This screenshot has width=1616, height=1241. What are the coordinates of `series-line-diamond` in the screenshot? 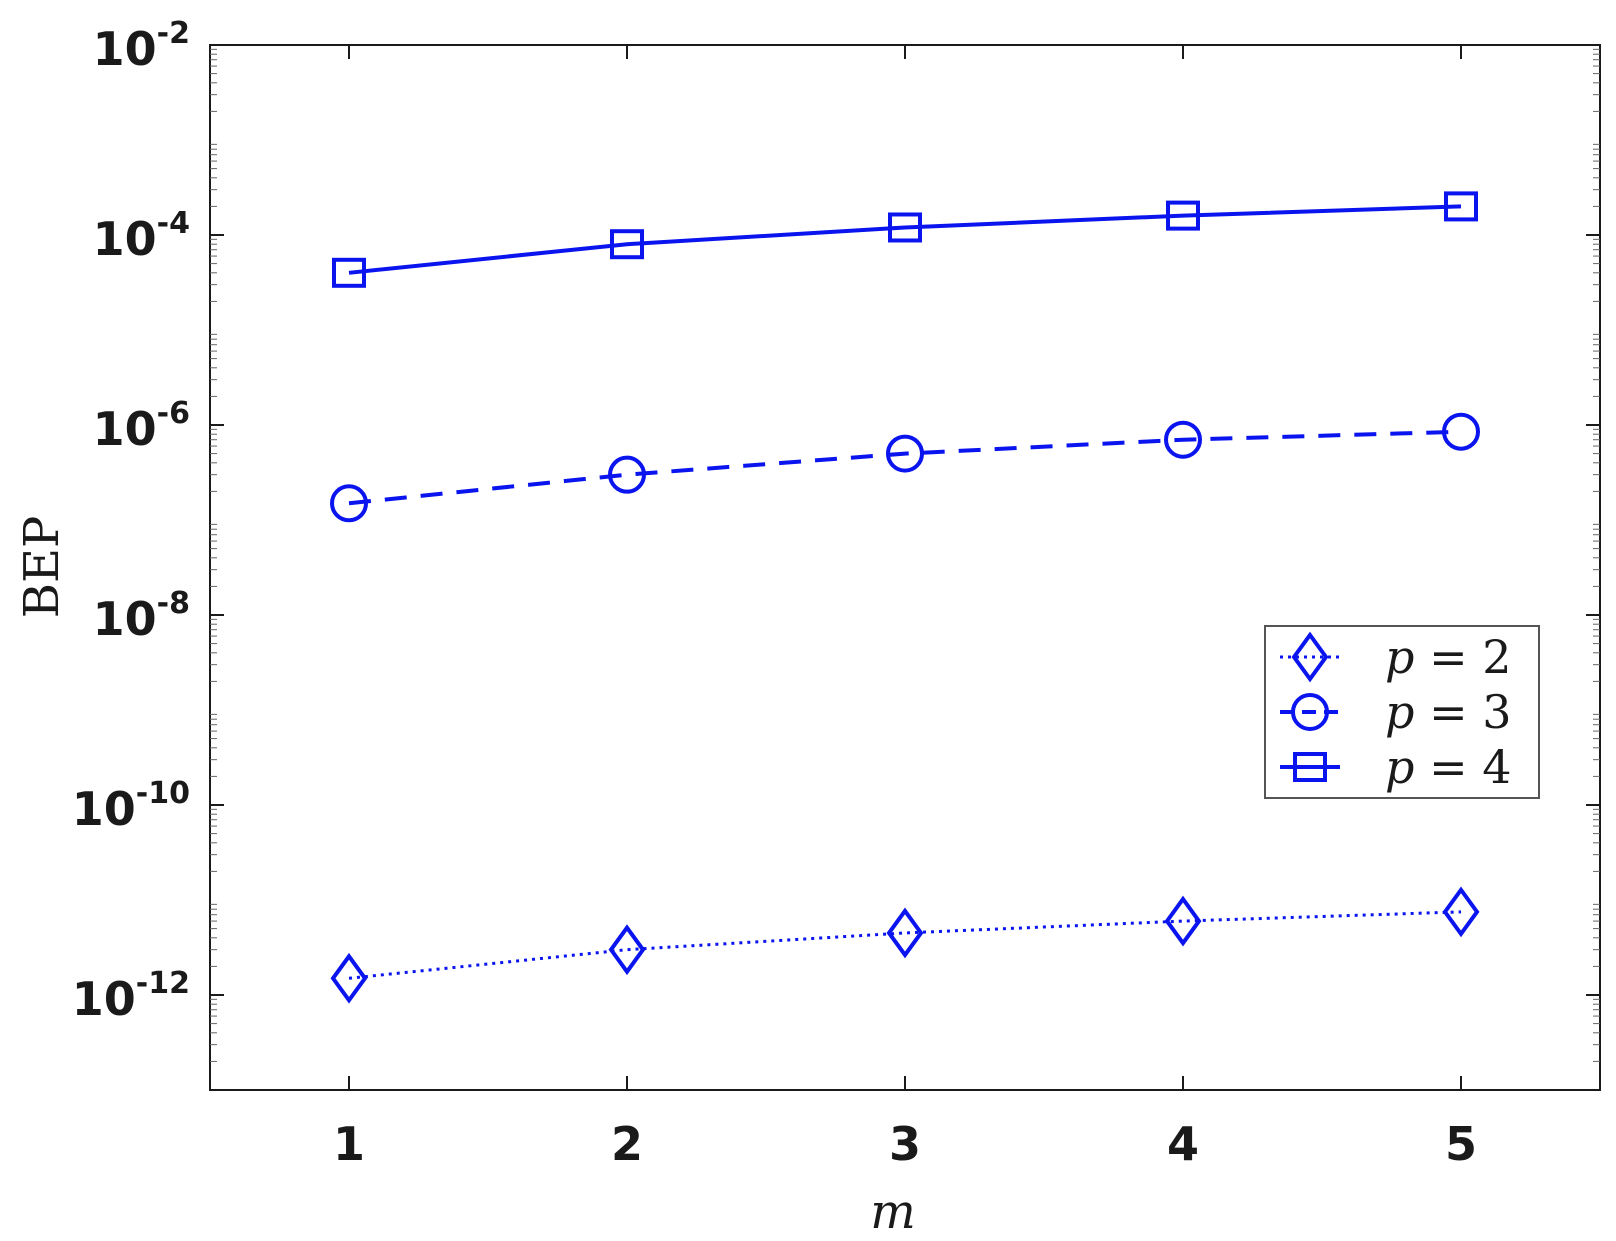 It's located at (905, 945).